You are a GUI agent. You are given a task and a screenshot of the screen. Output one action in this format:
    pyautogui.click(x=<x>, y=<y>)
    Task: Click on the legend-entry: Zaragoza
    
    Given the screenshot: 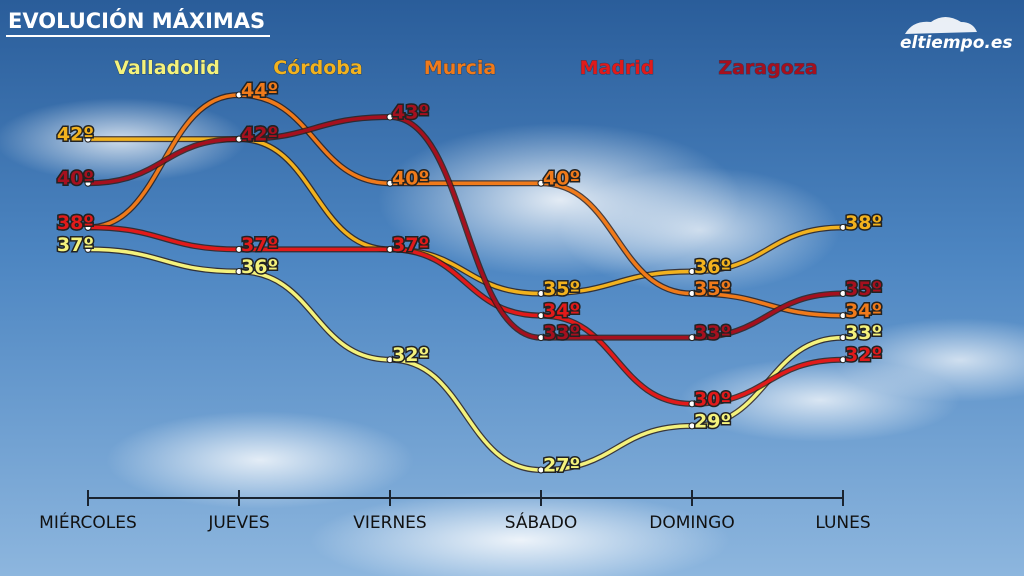 What is the action you would take?
    pyautogui.click(x=767, y=68)
    